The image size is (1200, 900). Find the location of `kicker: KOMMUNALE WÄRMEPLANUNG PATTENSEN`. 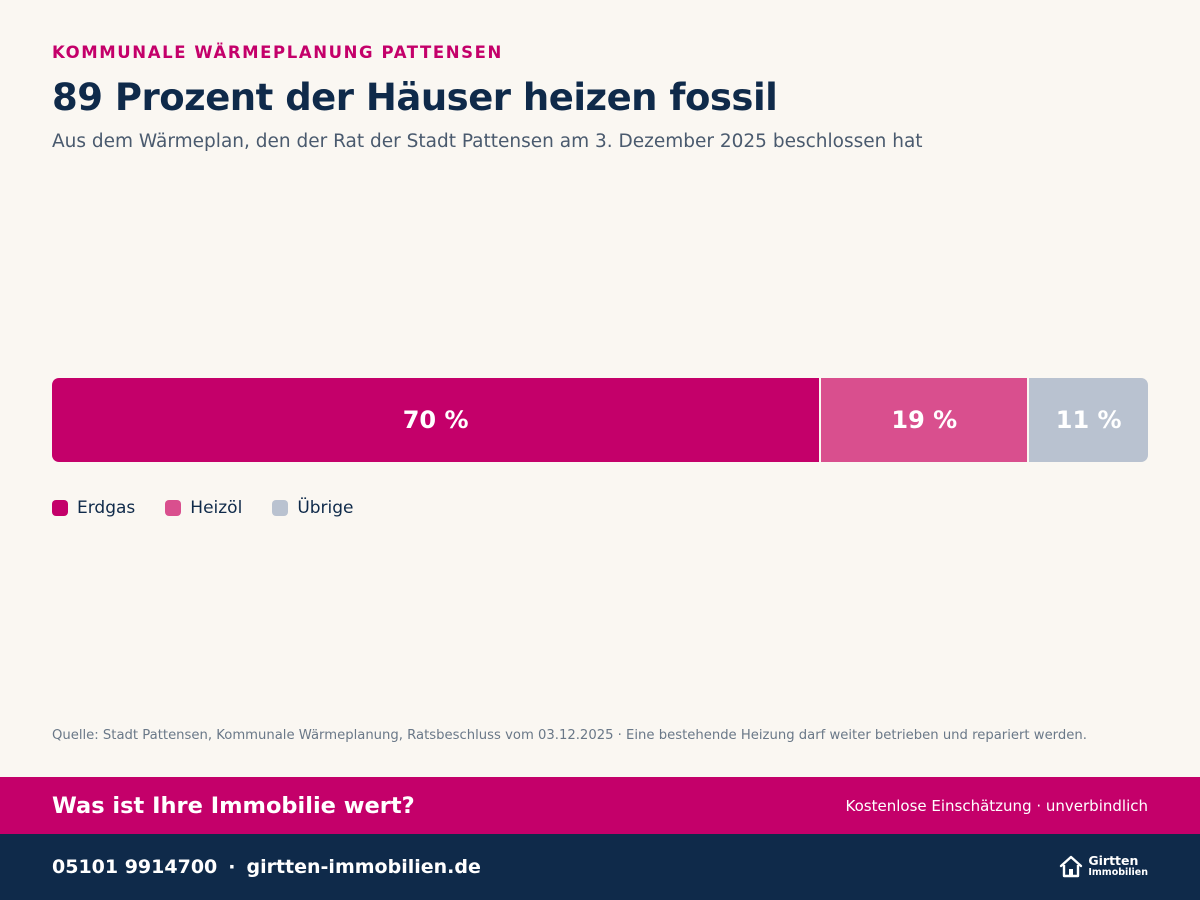

kicker: KOMMUNALE WÄRMEPLANUNG PATTENSEN is located at coordinates (277, 52).